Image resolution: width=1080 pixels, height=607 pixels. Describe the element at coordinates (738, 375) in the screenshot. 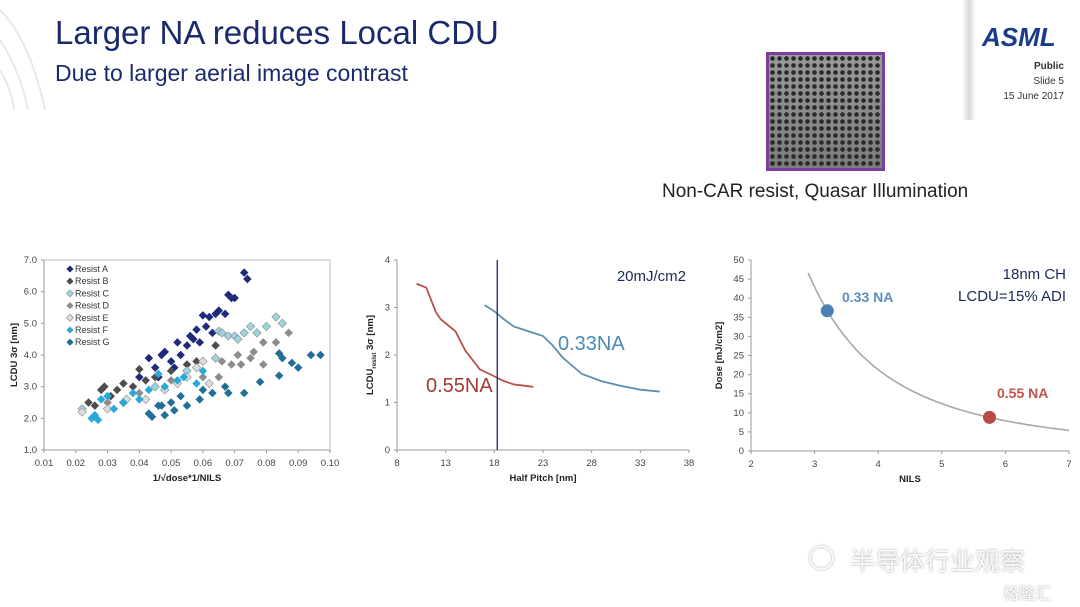

I see `y-tick-label: 20` at that location.